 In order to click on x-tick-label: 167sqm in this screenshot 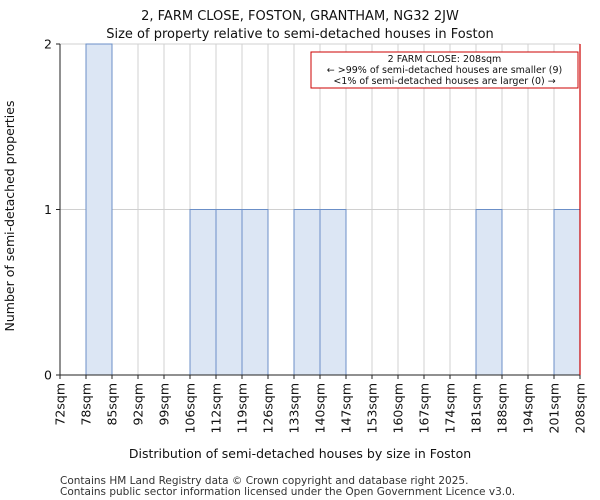, I will do `click(424, 408)`.